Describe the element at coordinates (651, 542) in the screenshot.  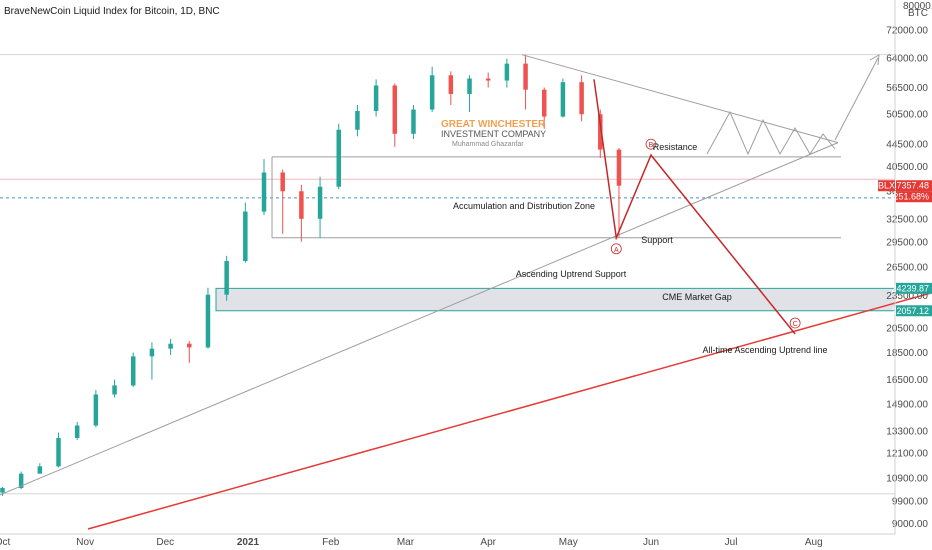
I see `x-tick-label: Jun` at that location.